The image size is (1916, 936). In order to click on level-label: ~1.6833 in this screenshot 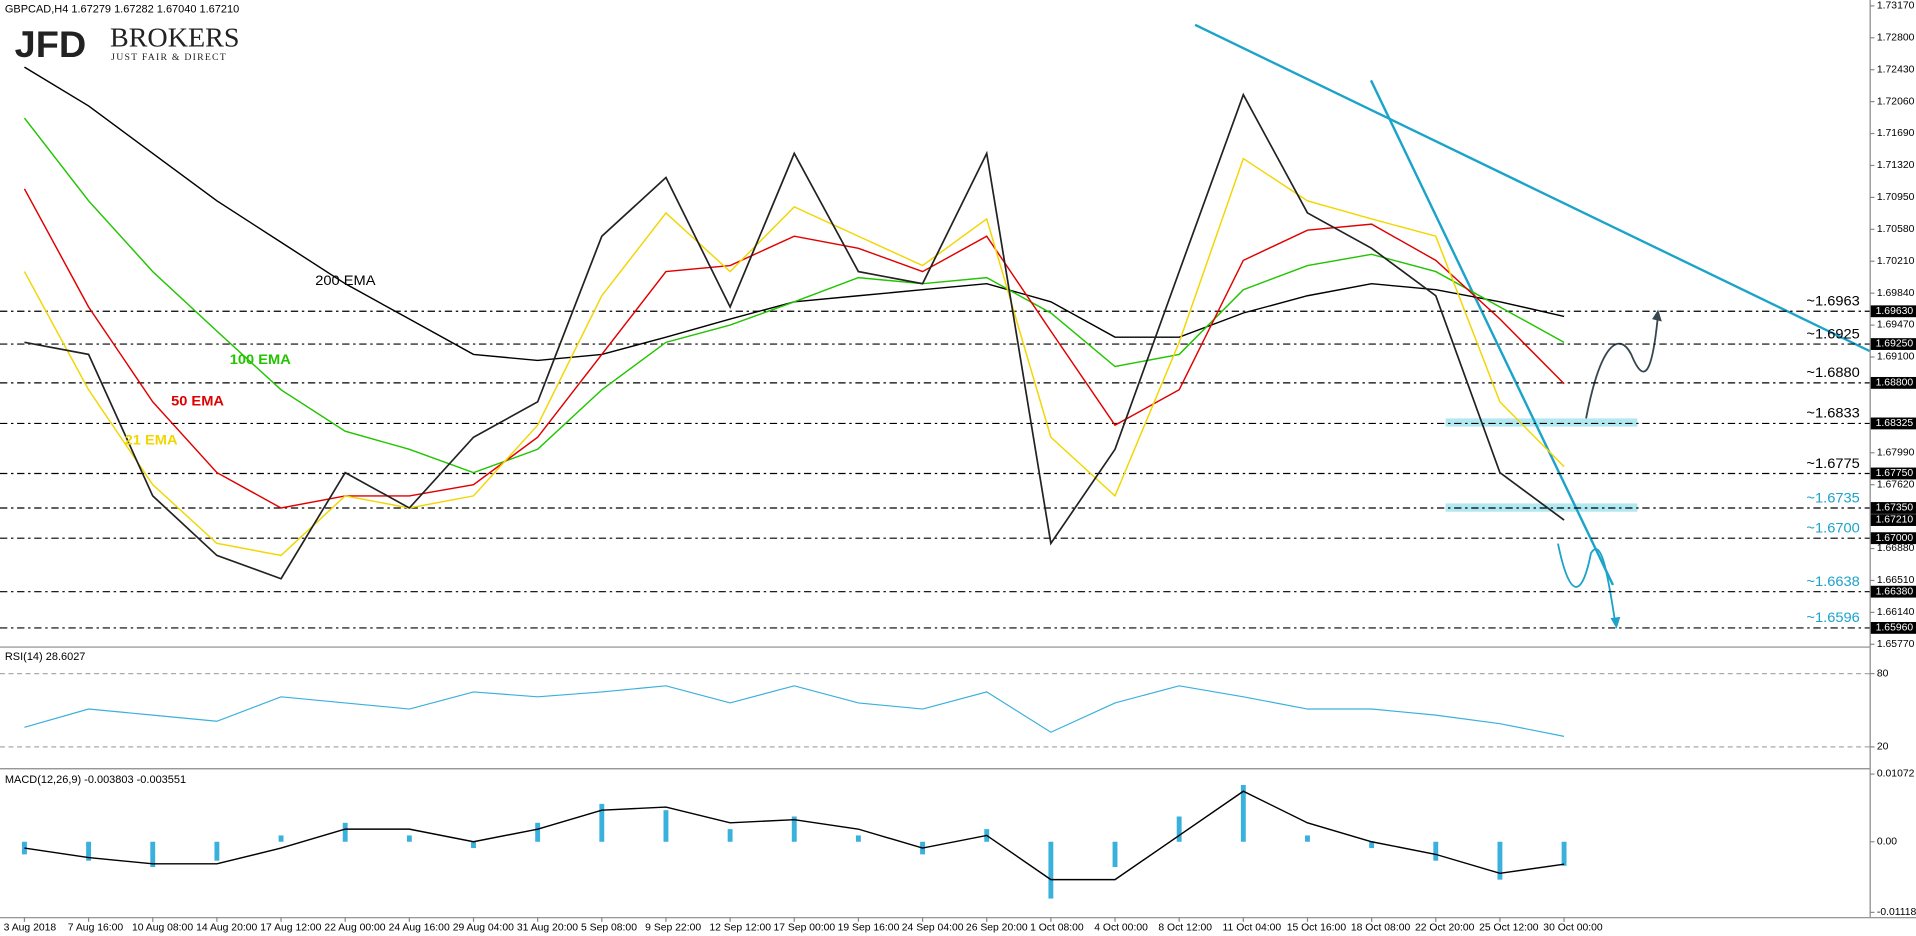, I will do `click(1832, 414)`.